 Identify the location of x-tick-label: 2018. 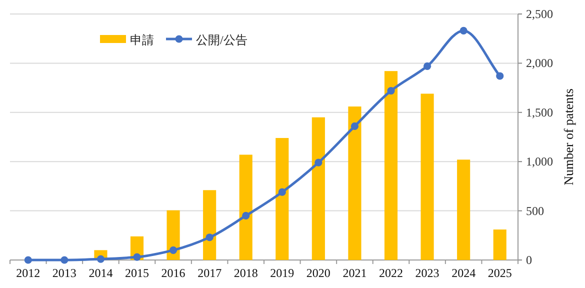
(246, 273).